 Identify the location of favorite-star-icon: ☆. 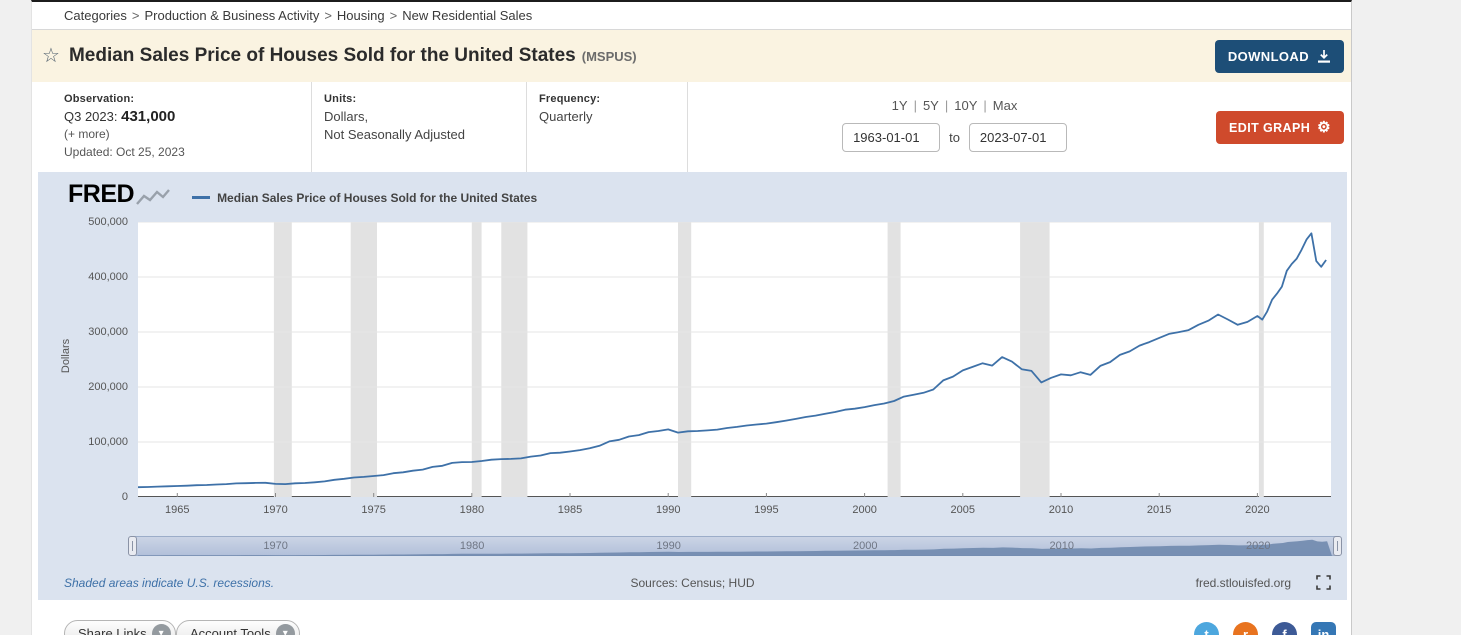
(51, 56).